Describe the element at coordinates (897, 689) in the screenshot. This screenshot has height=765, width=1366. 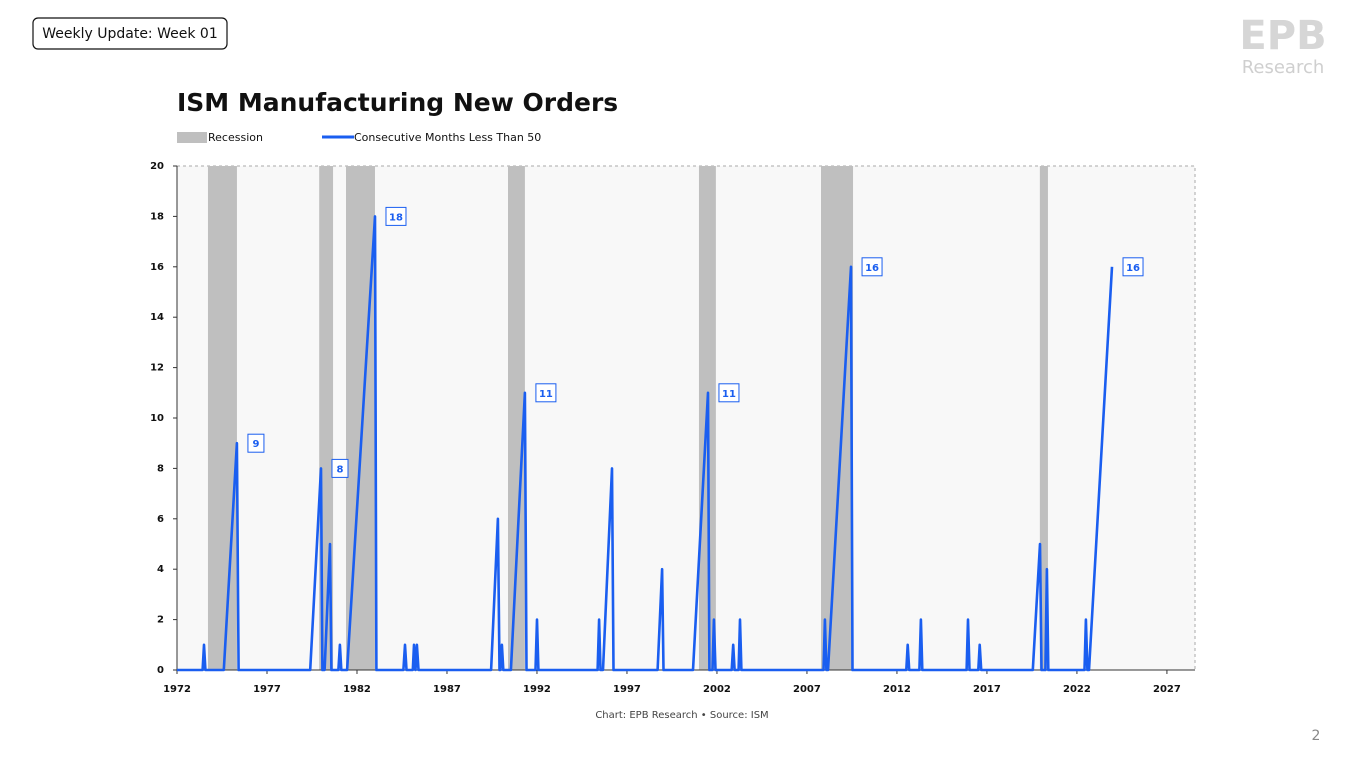
I see `x-tick-label: 2012` at that location.